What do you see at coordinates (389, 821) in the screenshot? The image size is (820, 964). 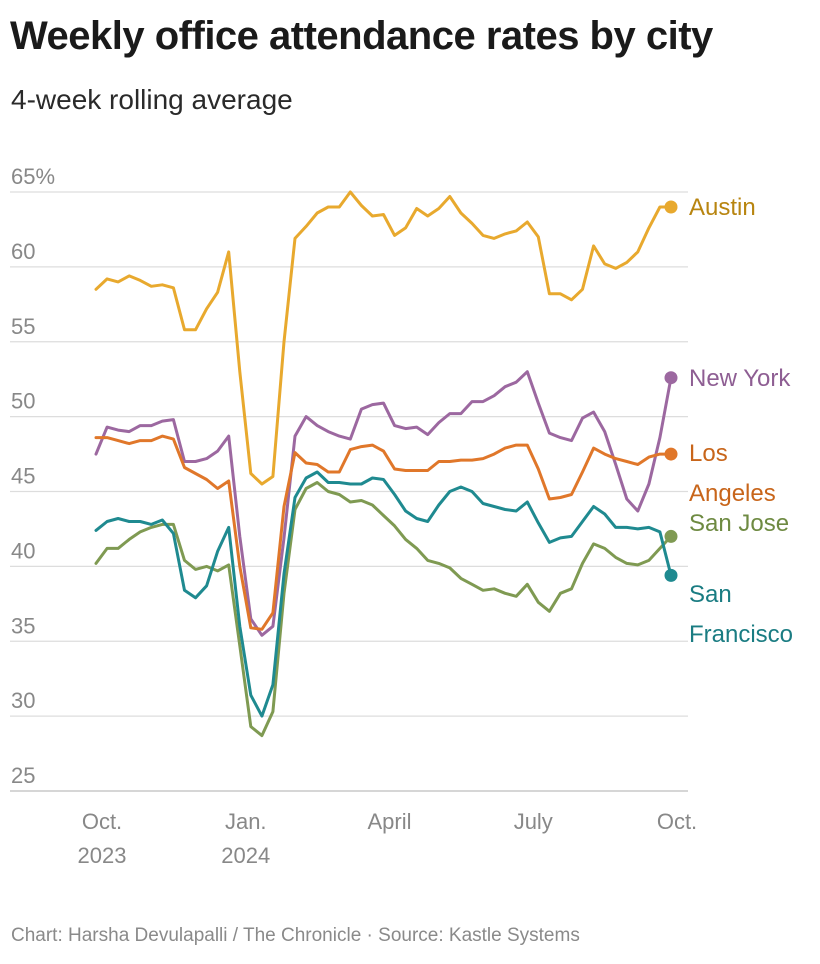 I see `x-tick-label-april: April` at bounding box center [389, 821].